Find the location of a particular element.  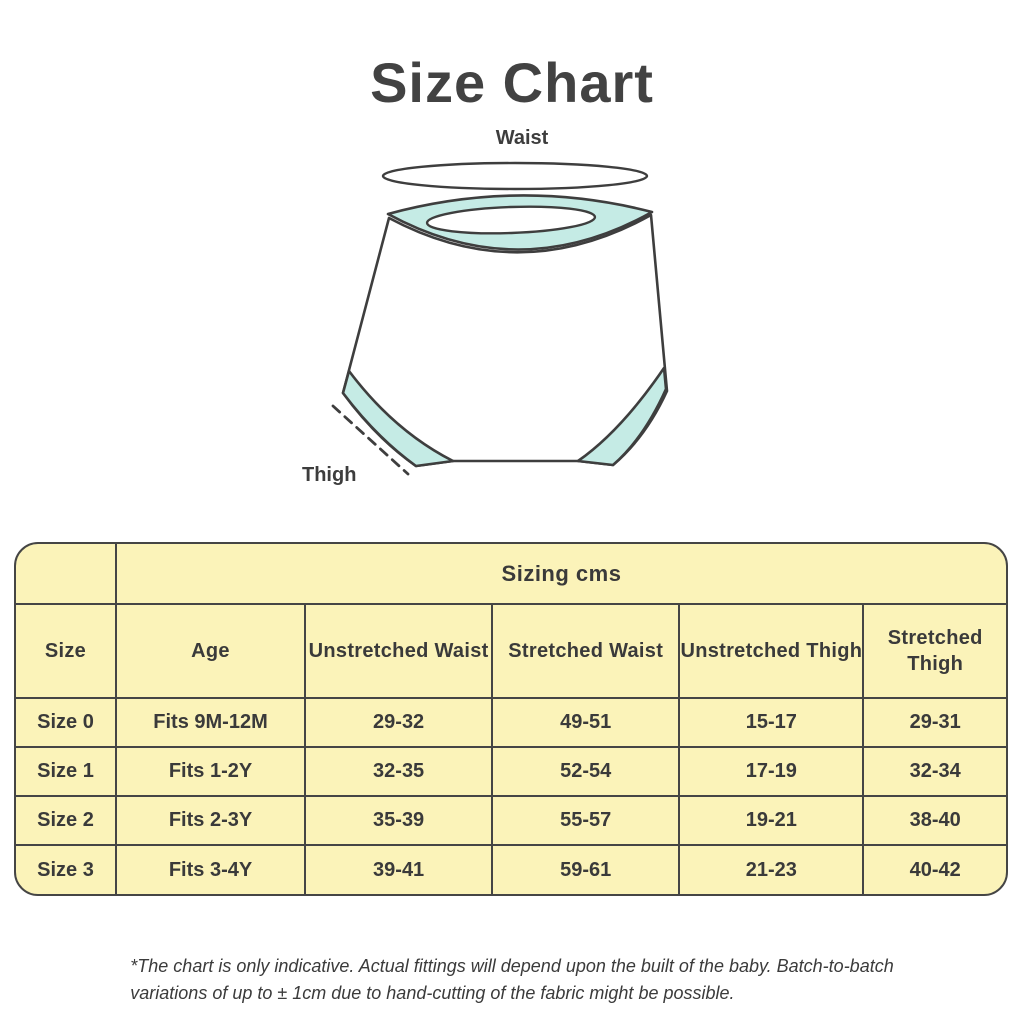

cell-stretched-waist: 49-51 is located at coordinates (586, 722).